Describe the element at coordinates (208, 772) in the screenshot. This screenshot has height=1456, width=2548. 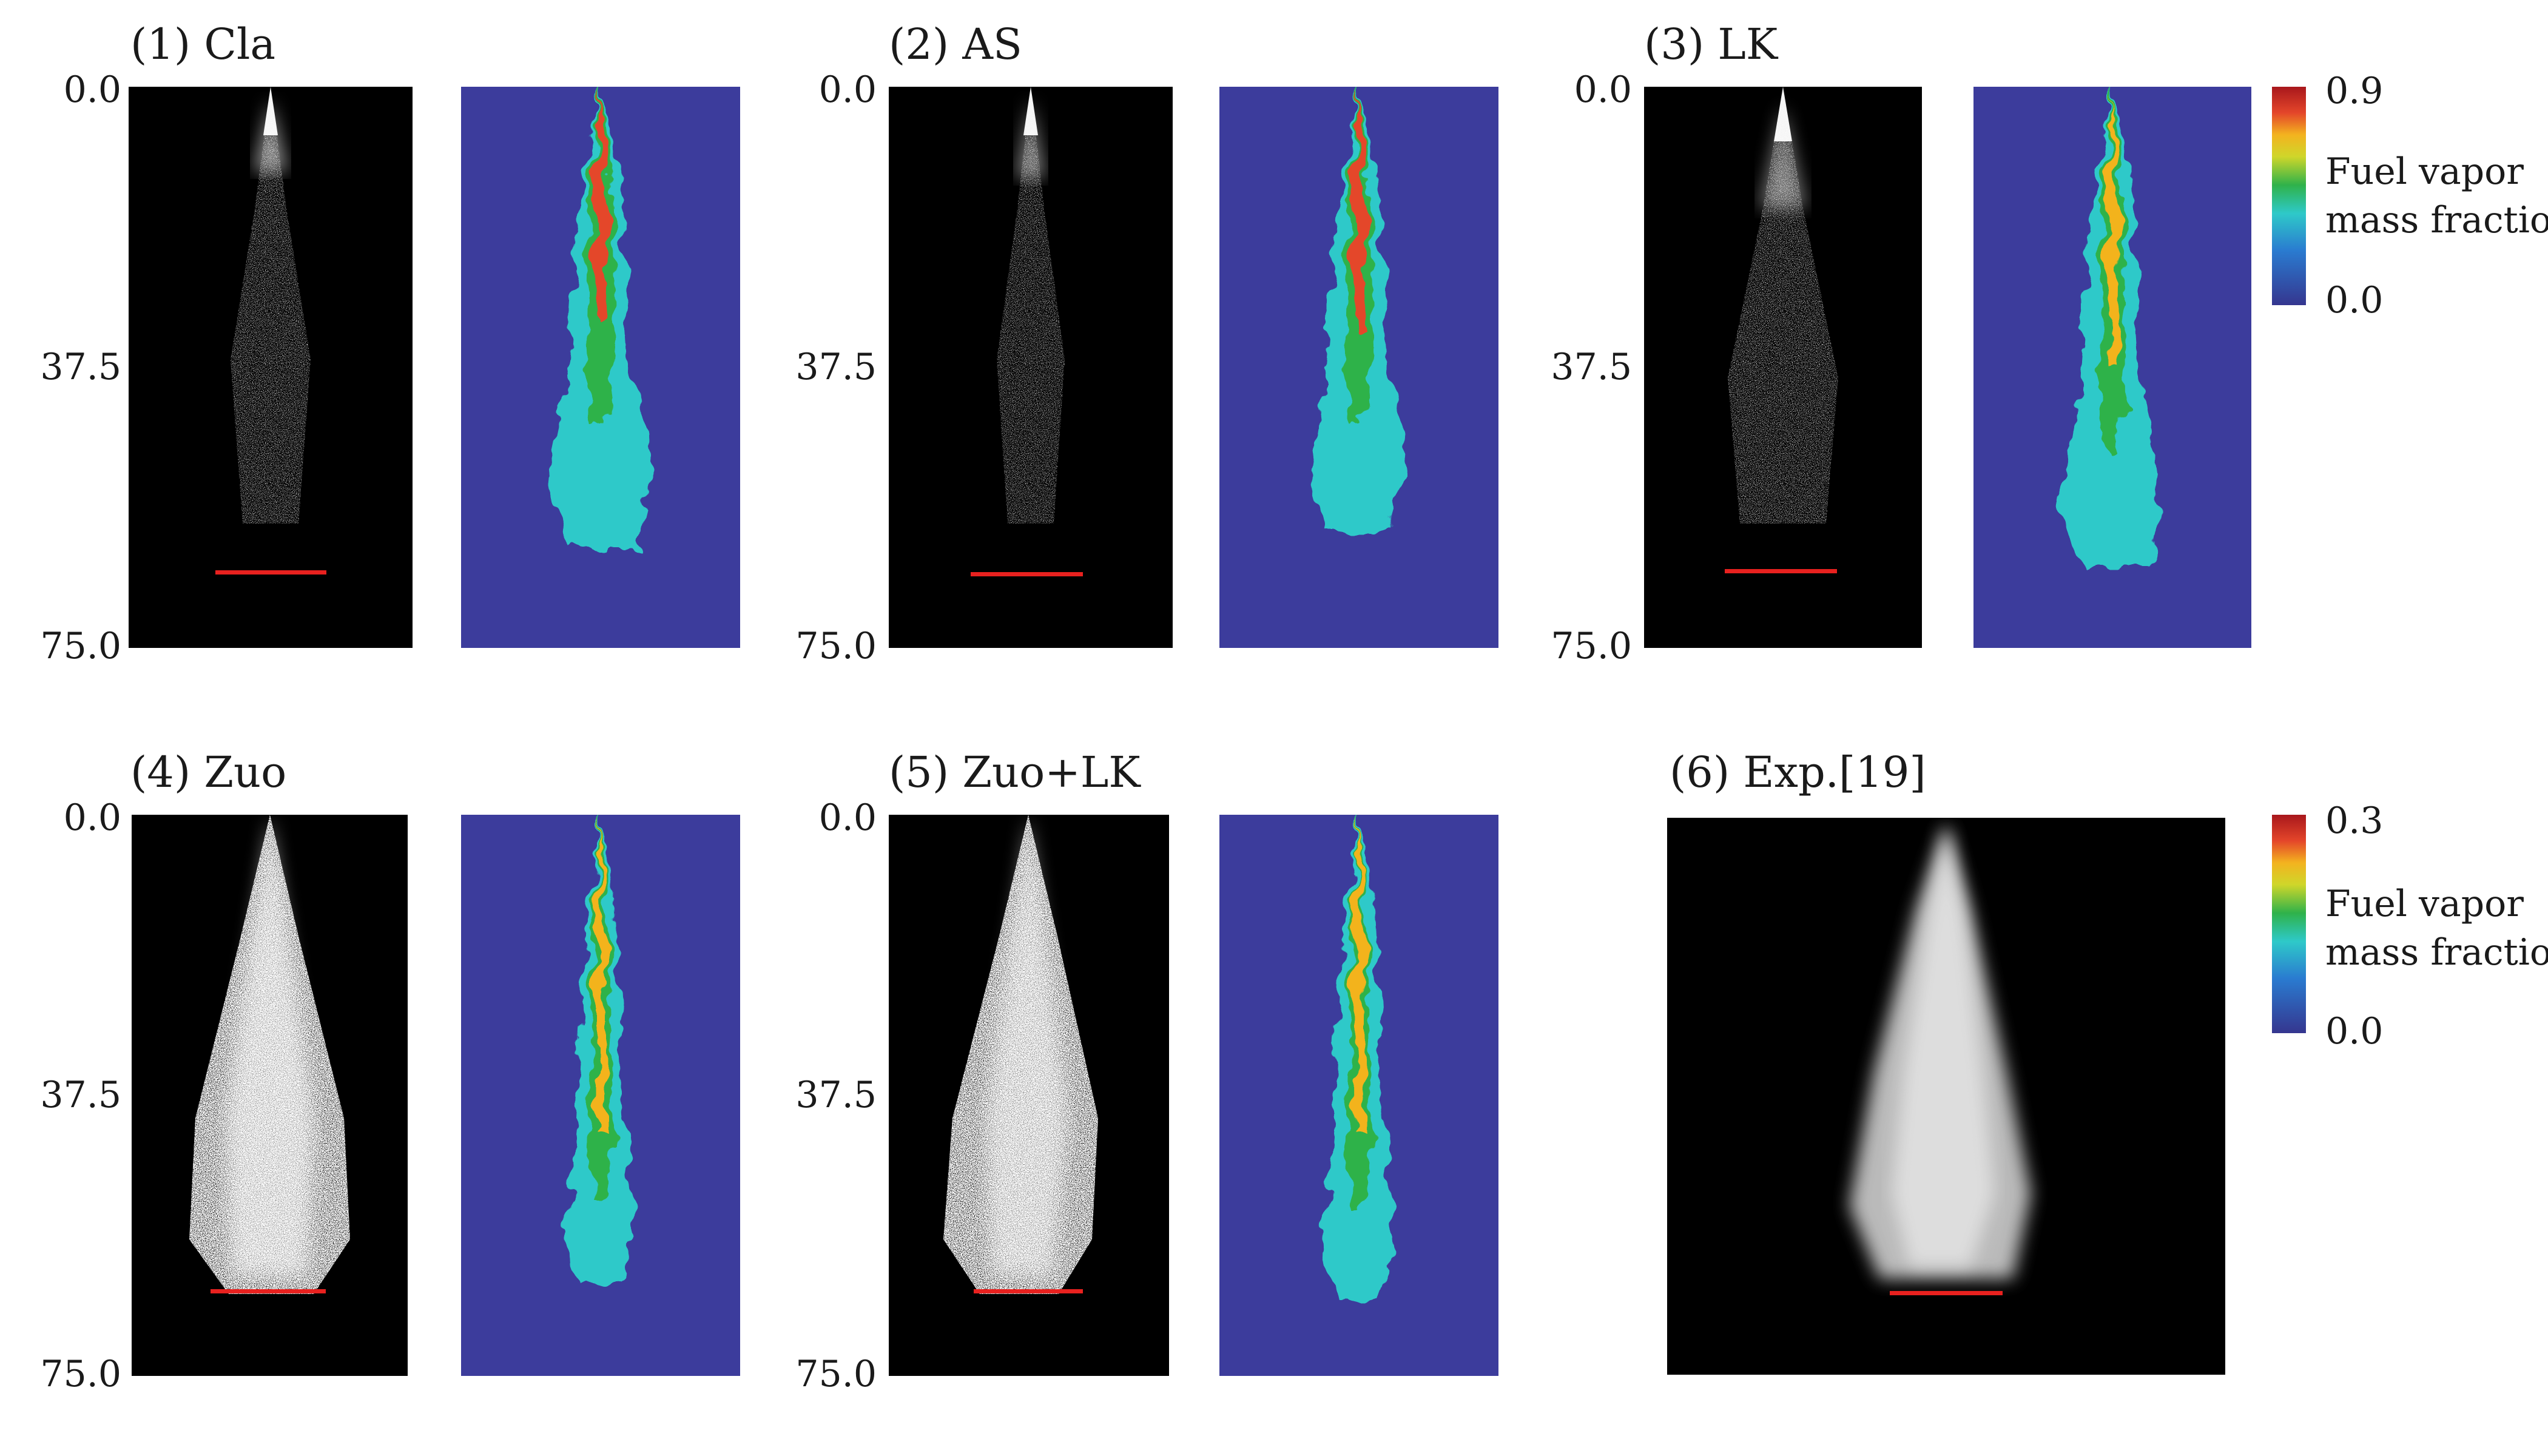
I see `case-title: (4) Zuo` at that location.